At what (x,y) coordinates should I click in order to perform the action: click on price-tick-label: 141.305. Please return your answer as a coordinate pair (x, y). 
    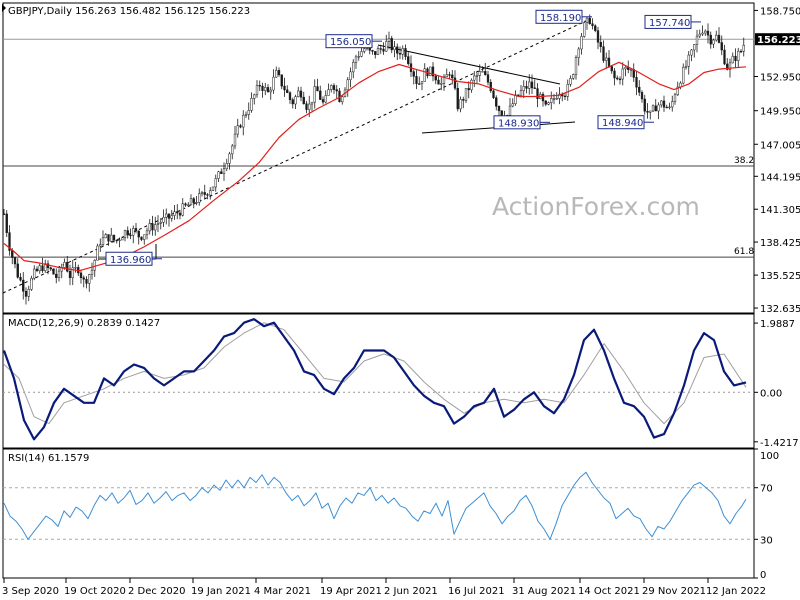
    Looking at the image, I should click on (780, 210).